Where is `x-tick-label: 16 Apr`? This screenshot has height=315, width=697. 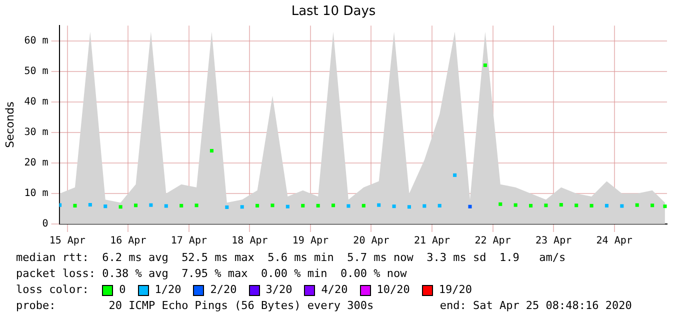 x-tick-label: 16 Apr is located at coordinates (128, 241).